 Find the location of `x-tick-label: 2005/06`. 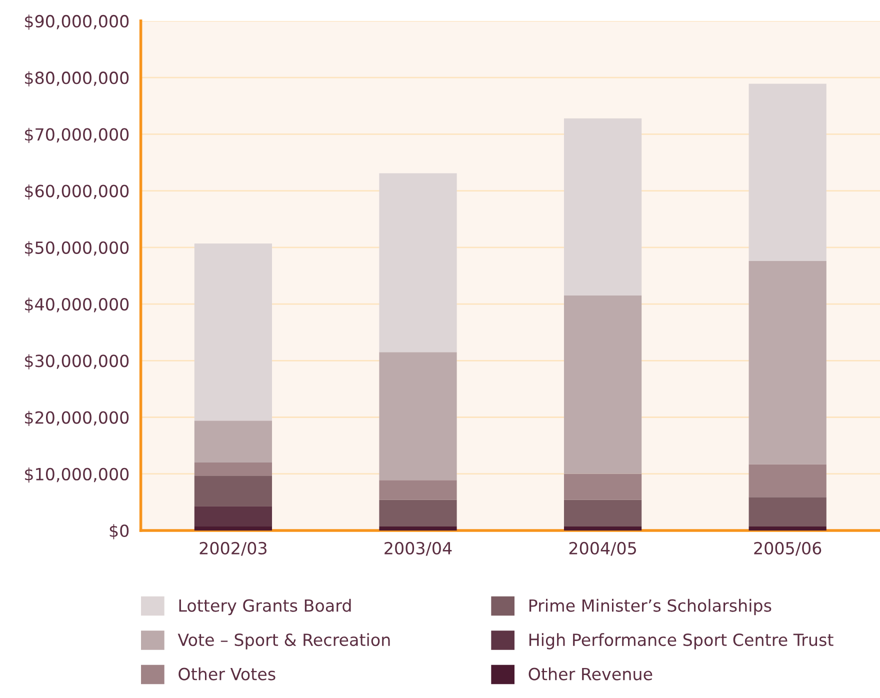

x-tick-label: 2005/06 is located at coordinates (788, 549).